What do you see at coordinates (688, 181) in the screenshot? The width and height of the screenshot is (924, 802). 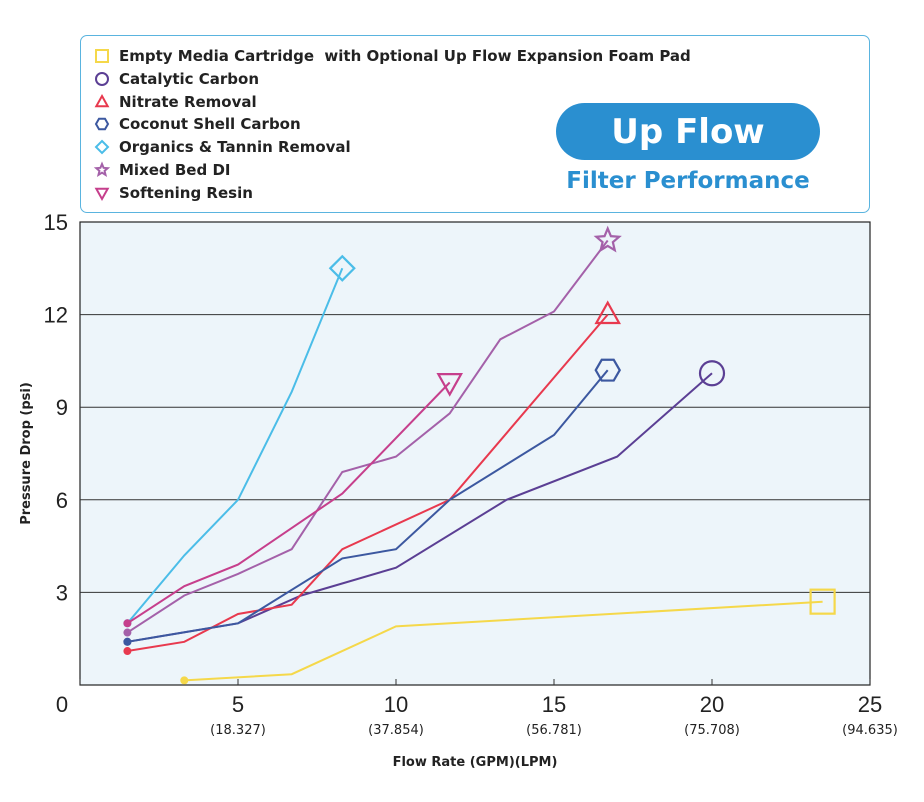 I see `chart-subtitle: Filter Performance` at bounding box center [688, 181].